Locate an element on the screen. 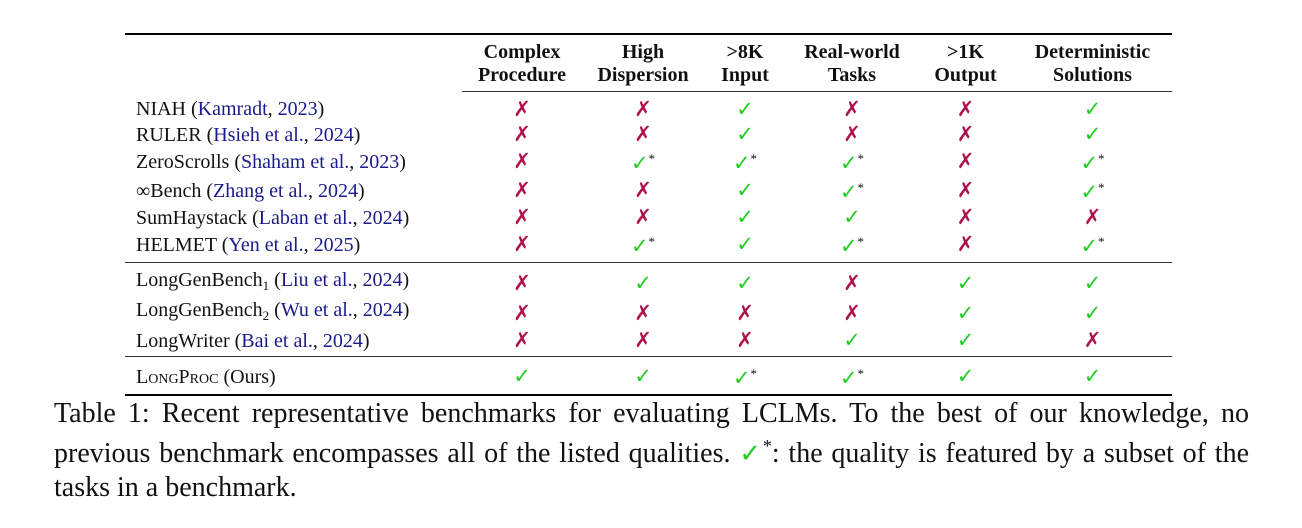 This screenshot has height=528, width=1302. benchmark-name: LongProc is located at coordinates (177, 376).